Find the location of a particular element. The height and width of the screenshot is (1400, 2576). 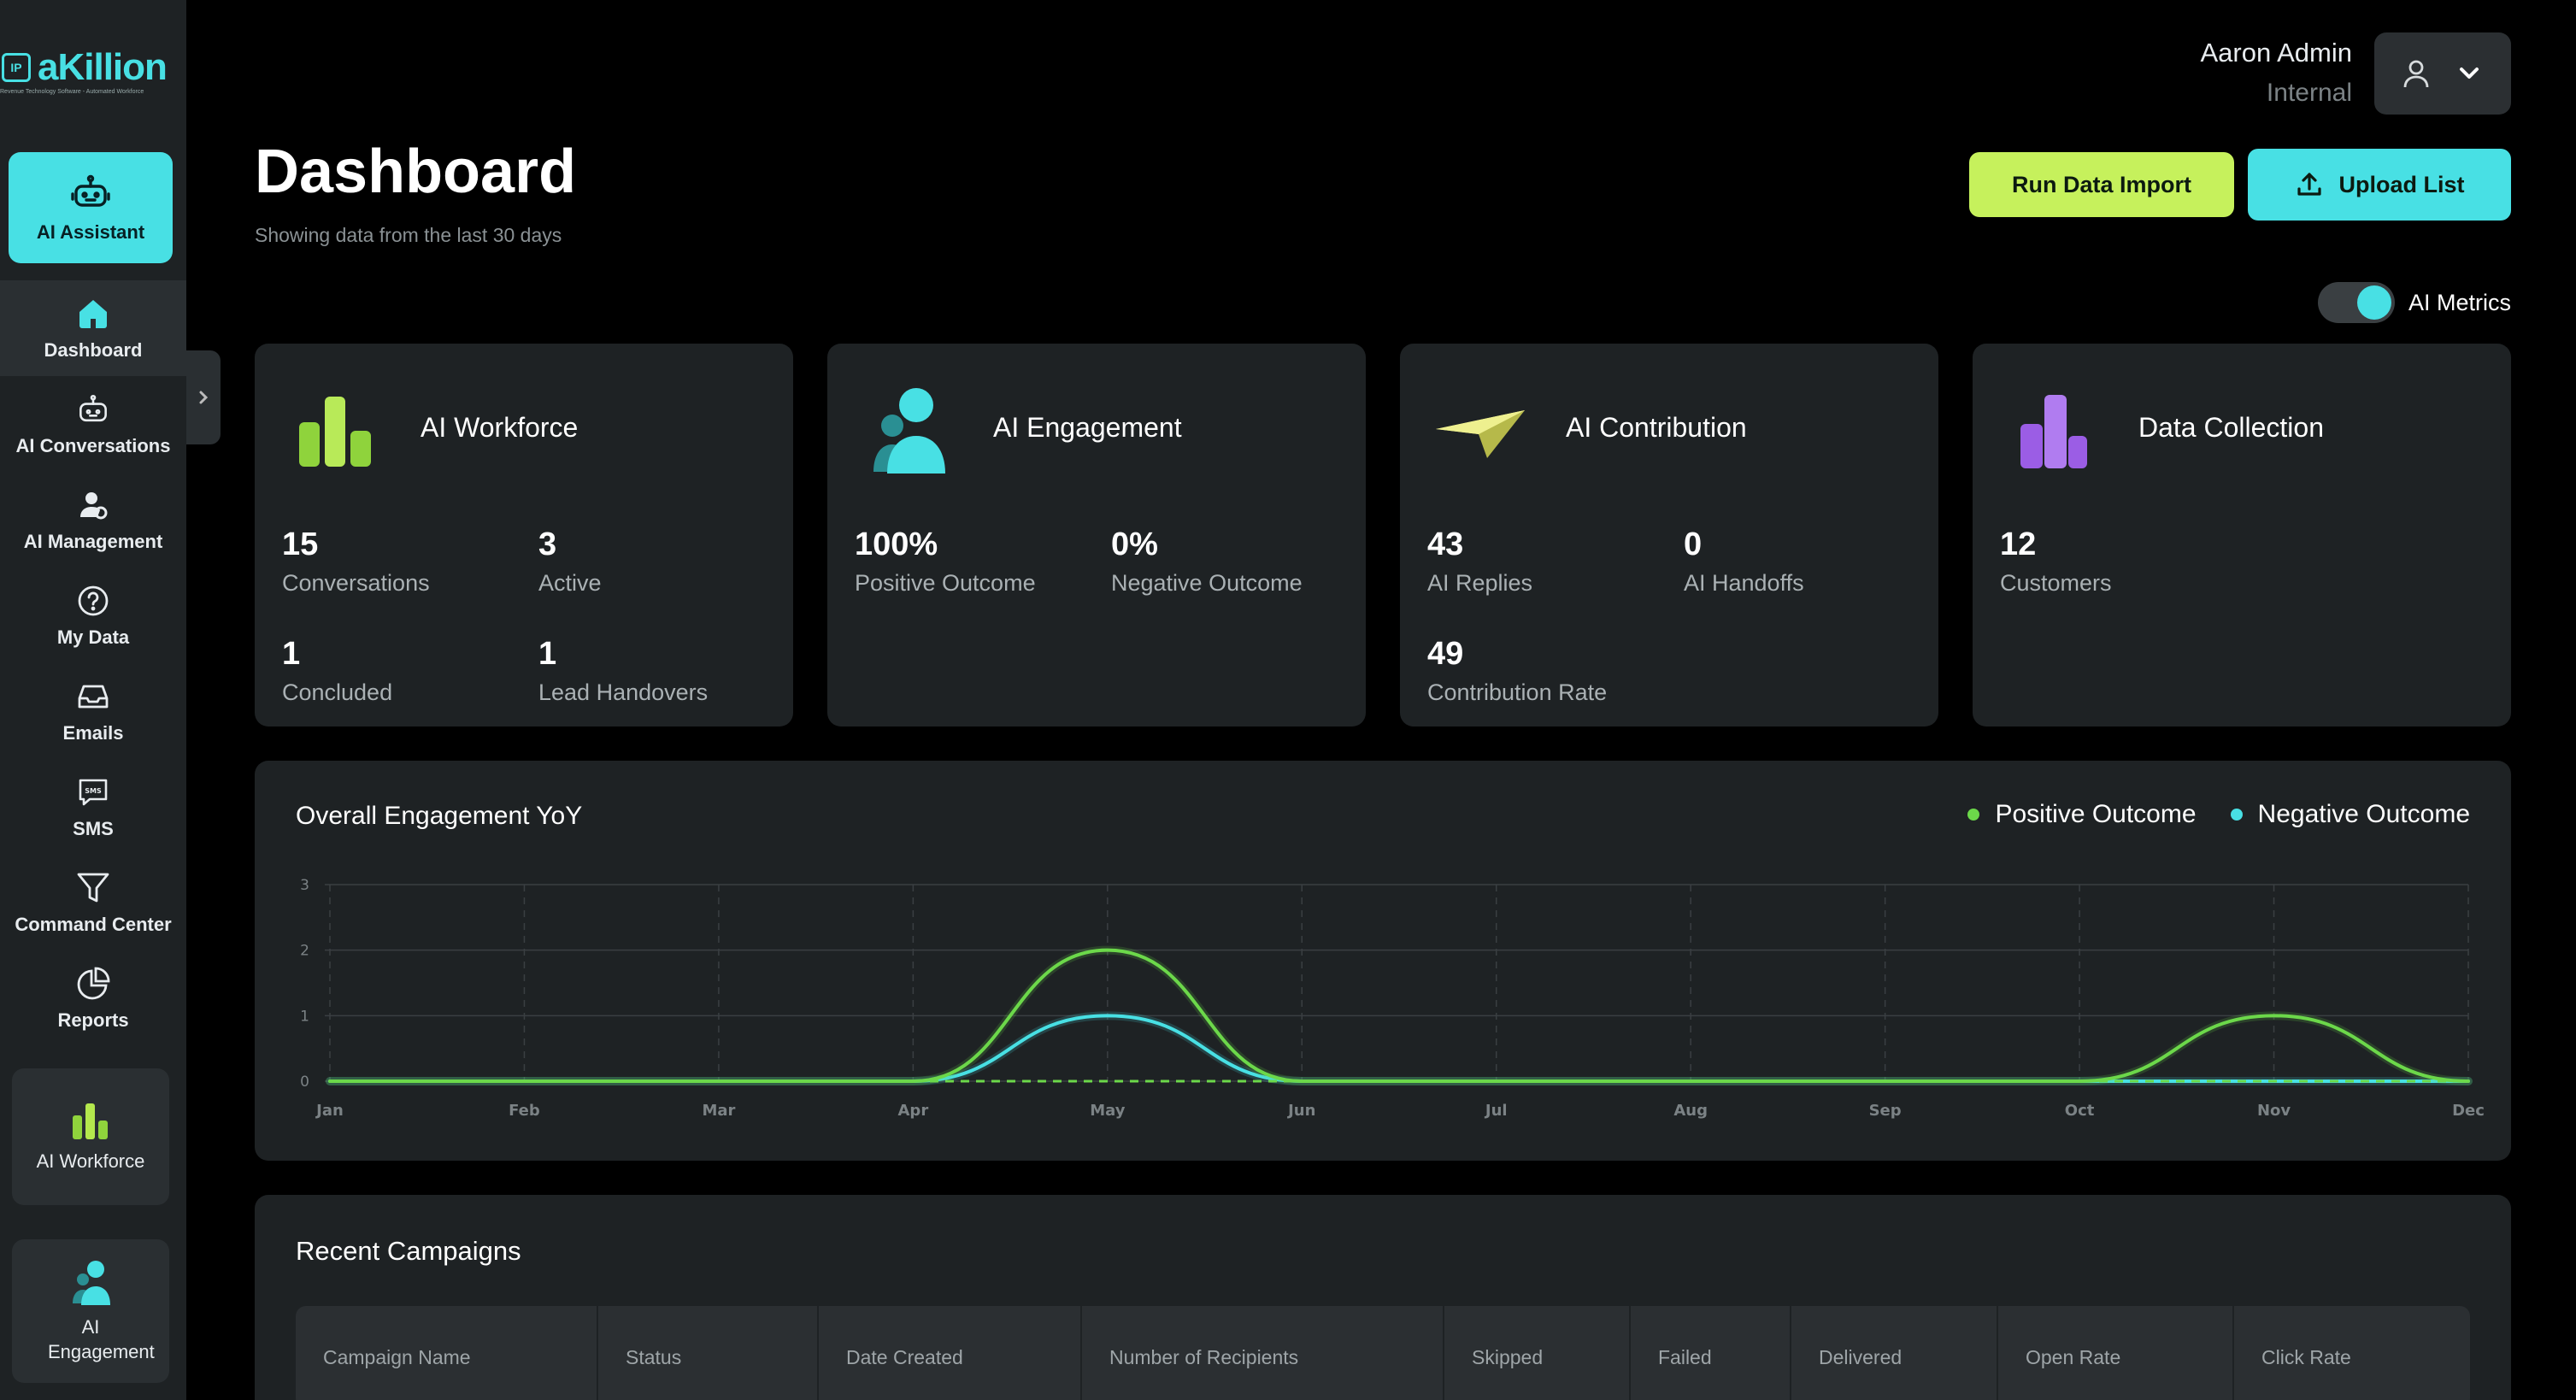

metric-label: Lead Handovers is located at coordinates (623, 692).